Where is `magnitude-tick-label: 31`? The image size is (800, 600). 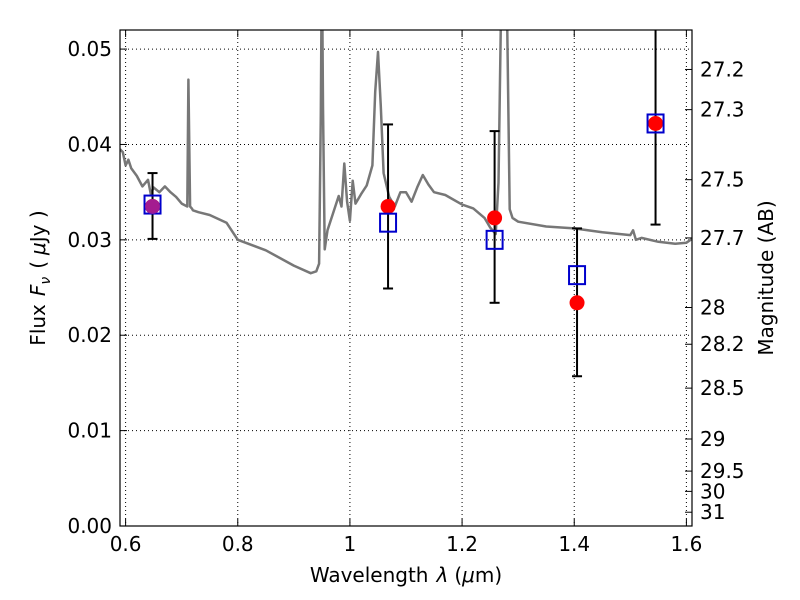
magnitude-tick-label: 31 is located at coordinates (712, 512).